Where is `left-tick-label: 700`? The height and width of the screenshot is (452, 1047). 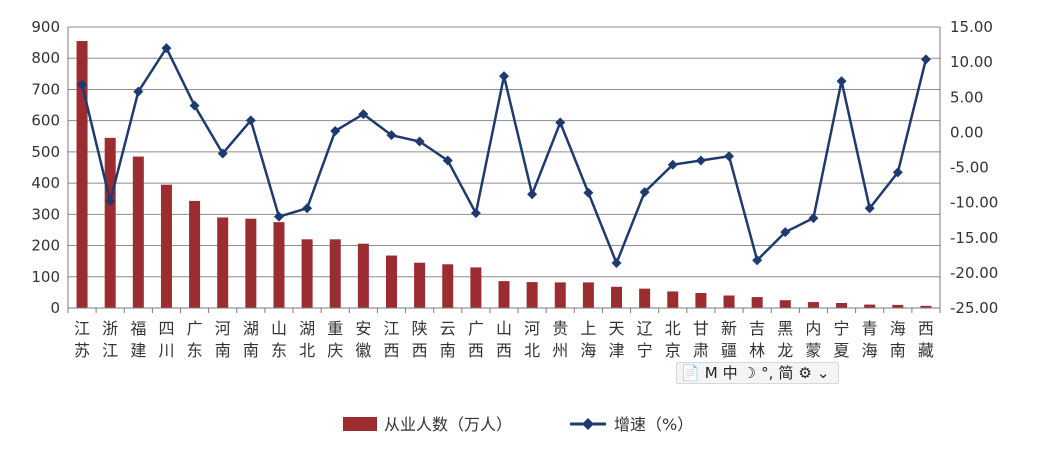
left-tick-label: 700 is located at coordinates (45, 89).